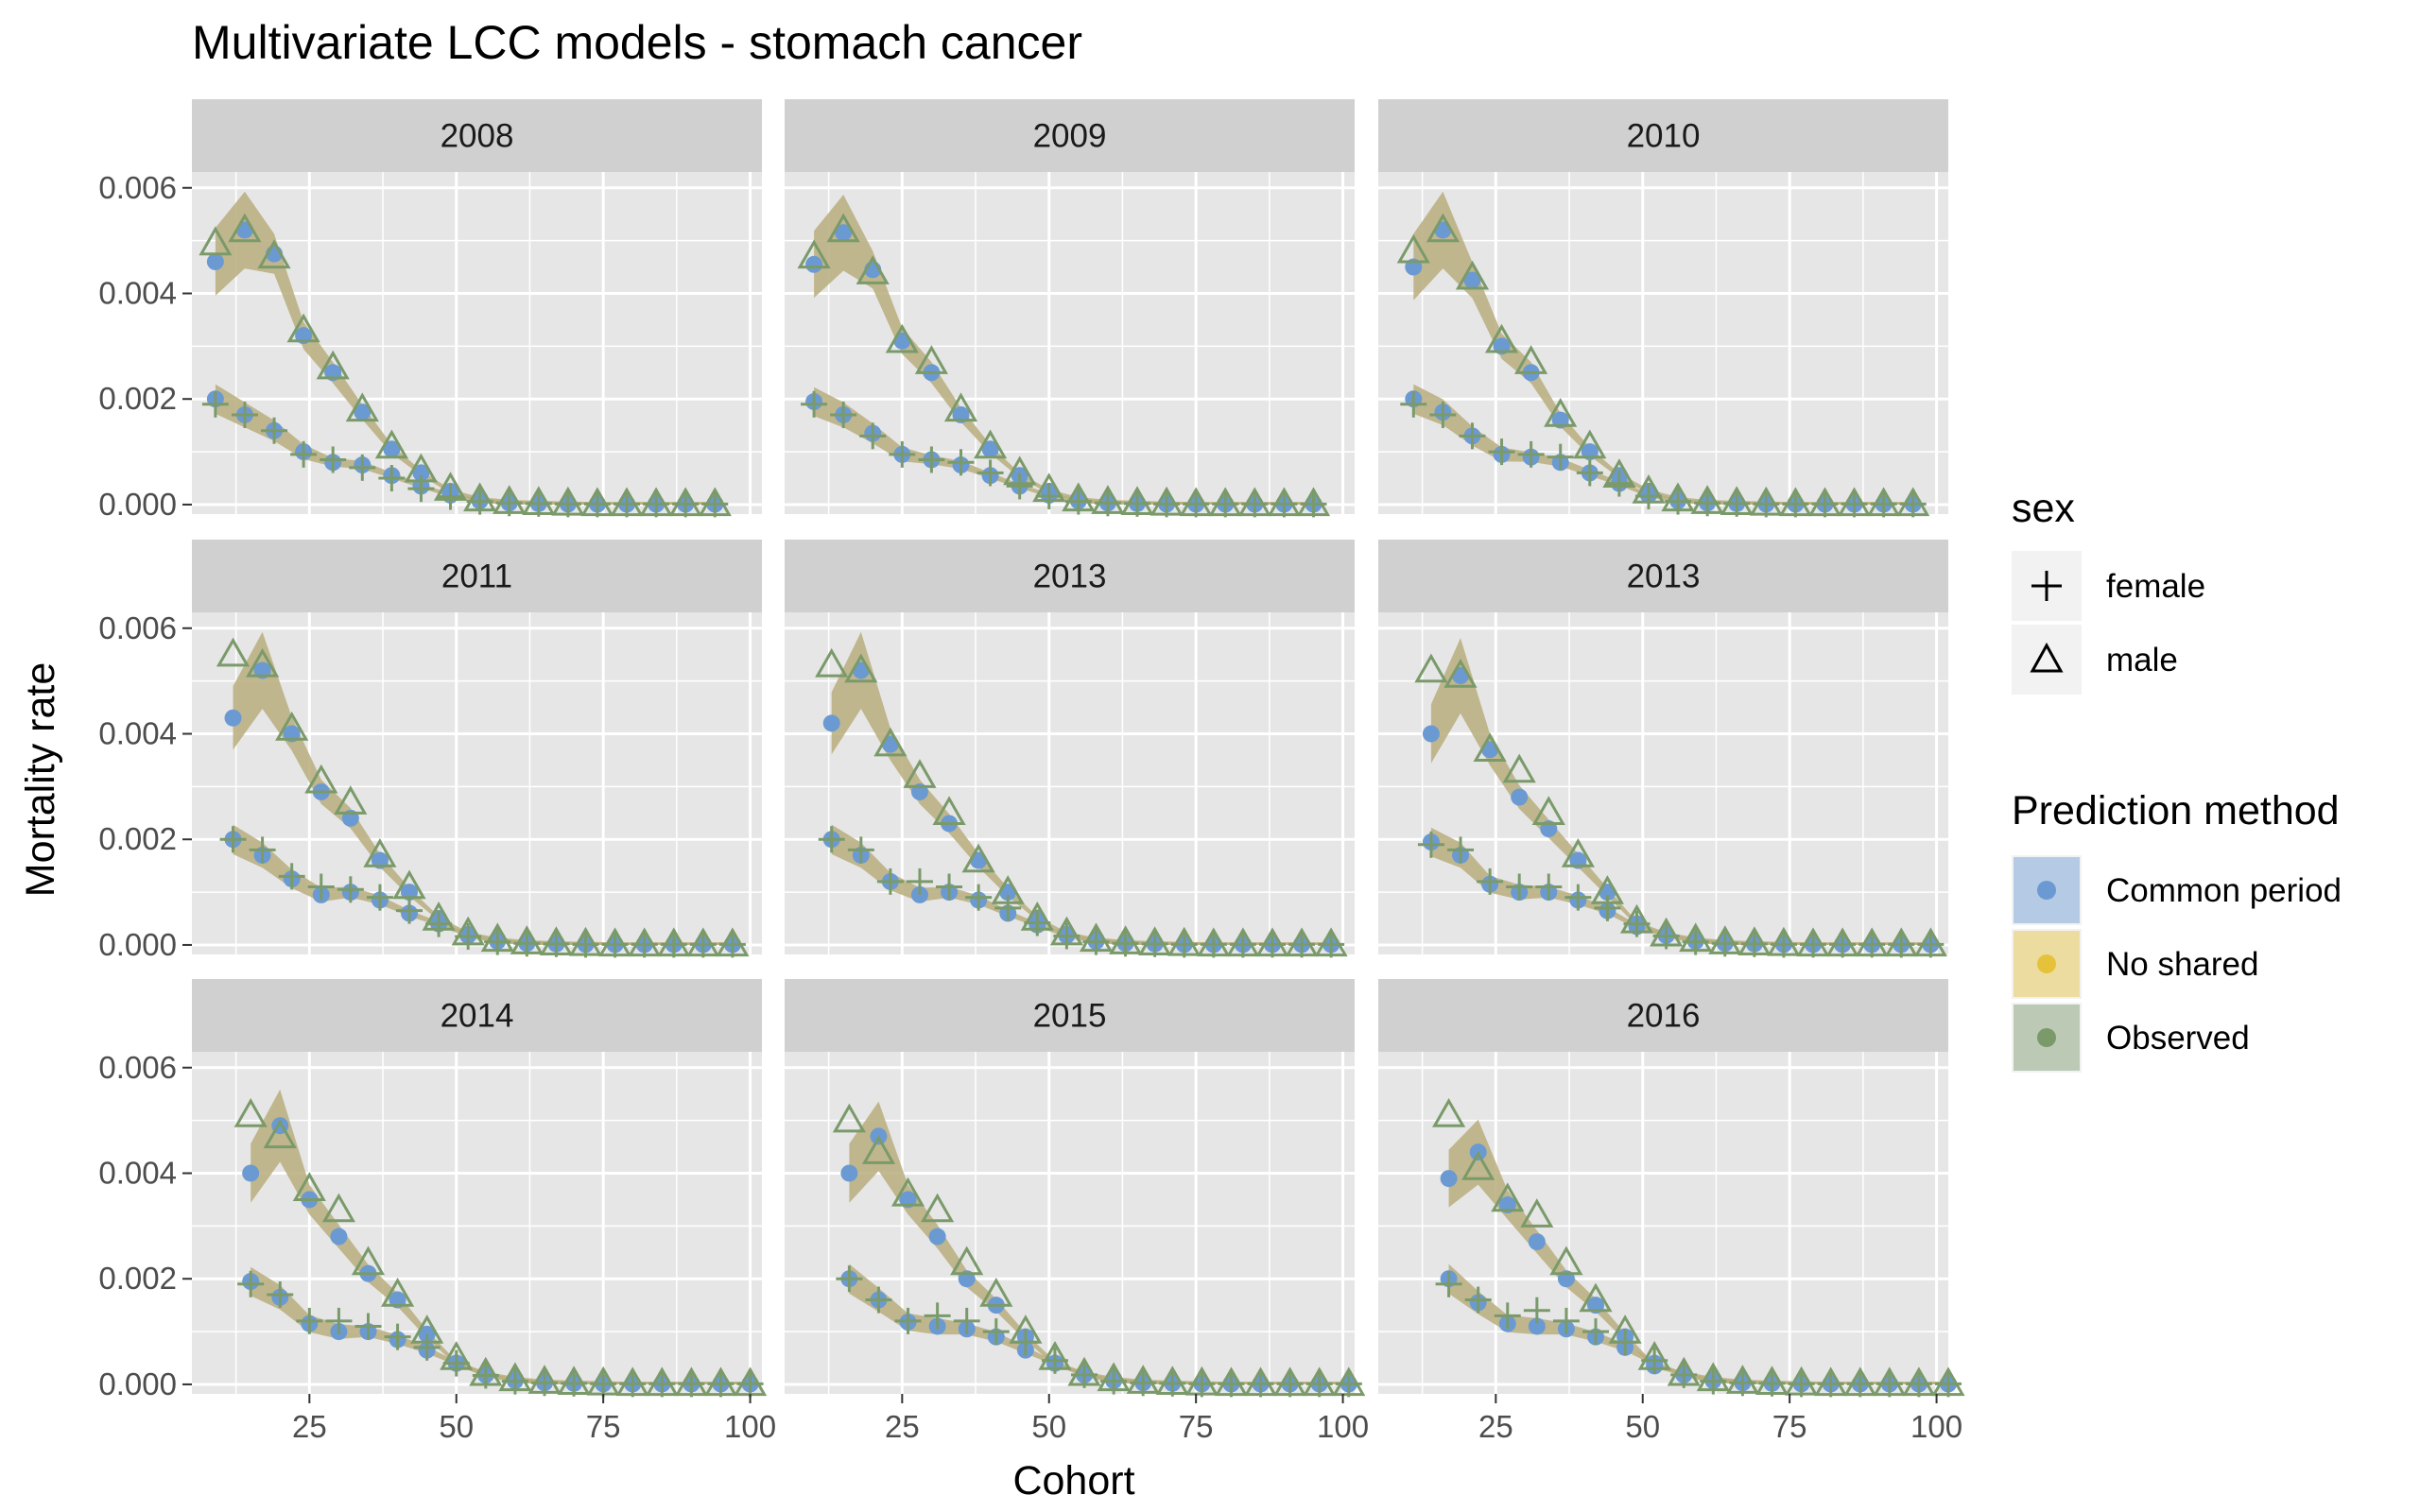 This screenshot has height=1512, width=2420. I want to click on facet-panel: 2013, so click(1070, 749).